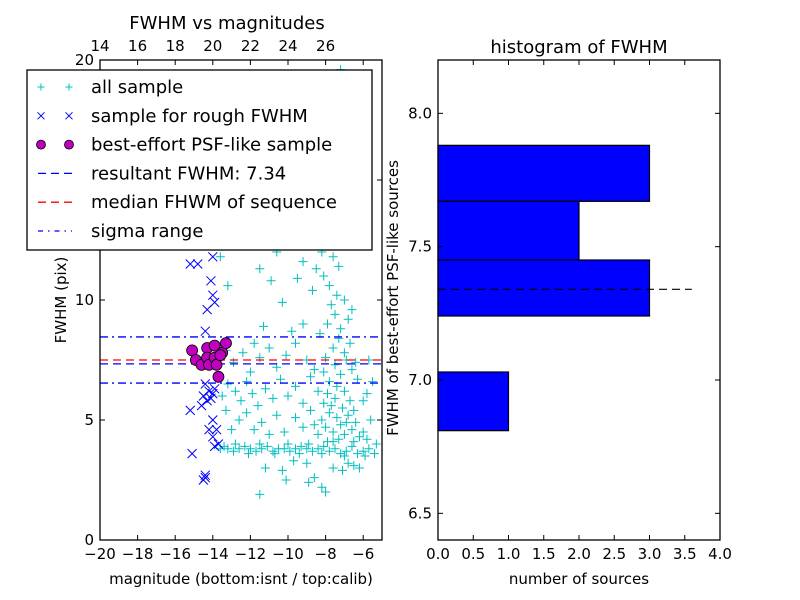  I want to click on x-tick-label: 3.5, so click(685, 554).